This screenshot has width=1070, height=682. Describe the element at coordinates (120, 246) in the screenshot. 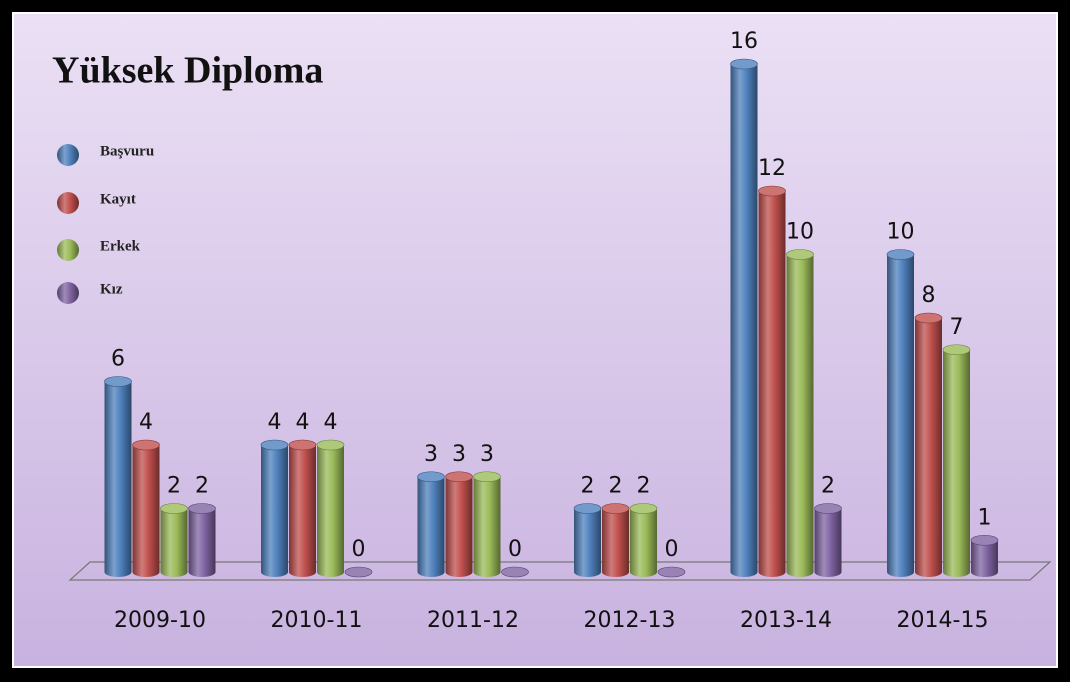

I see `legend-label: Erkek` at that location.